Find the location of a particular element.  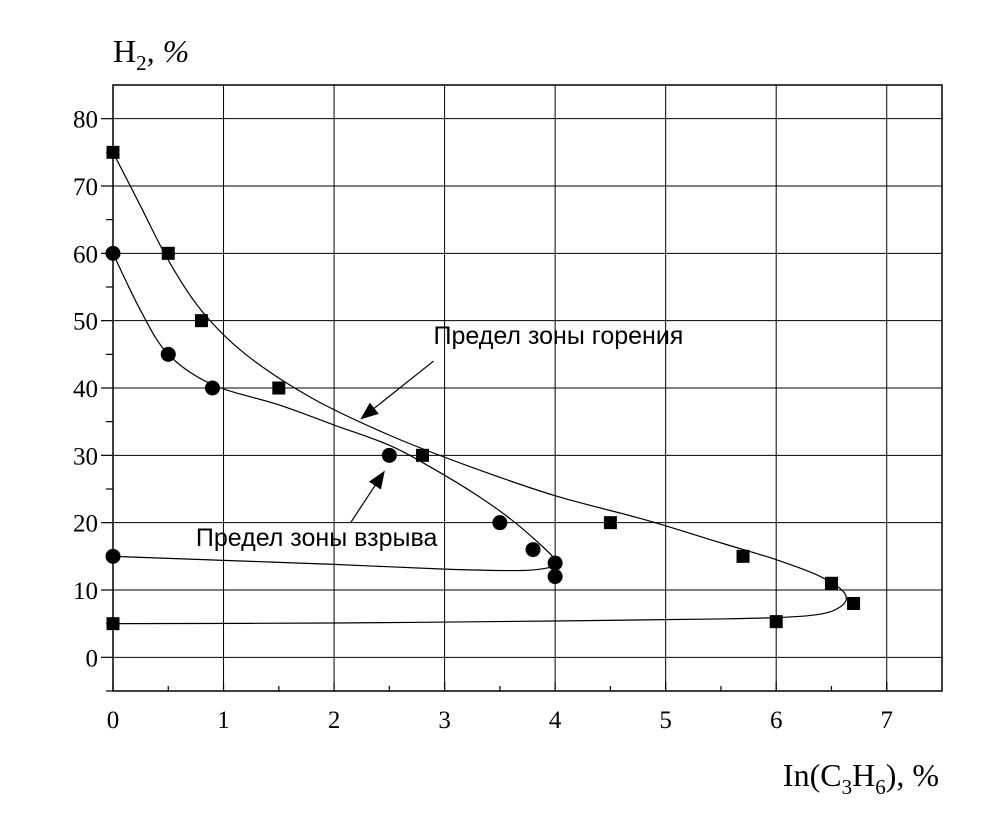

x-axis-title-sub2: 6 is located at coordinates (880, 787).